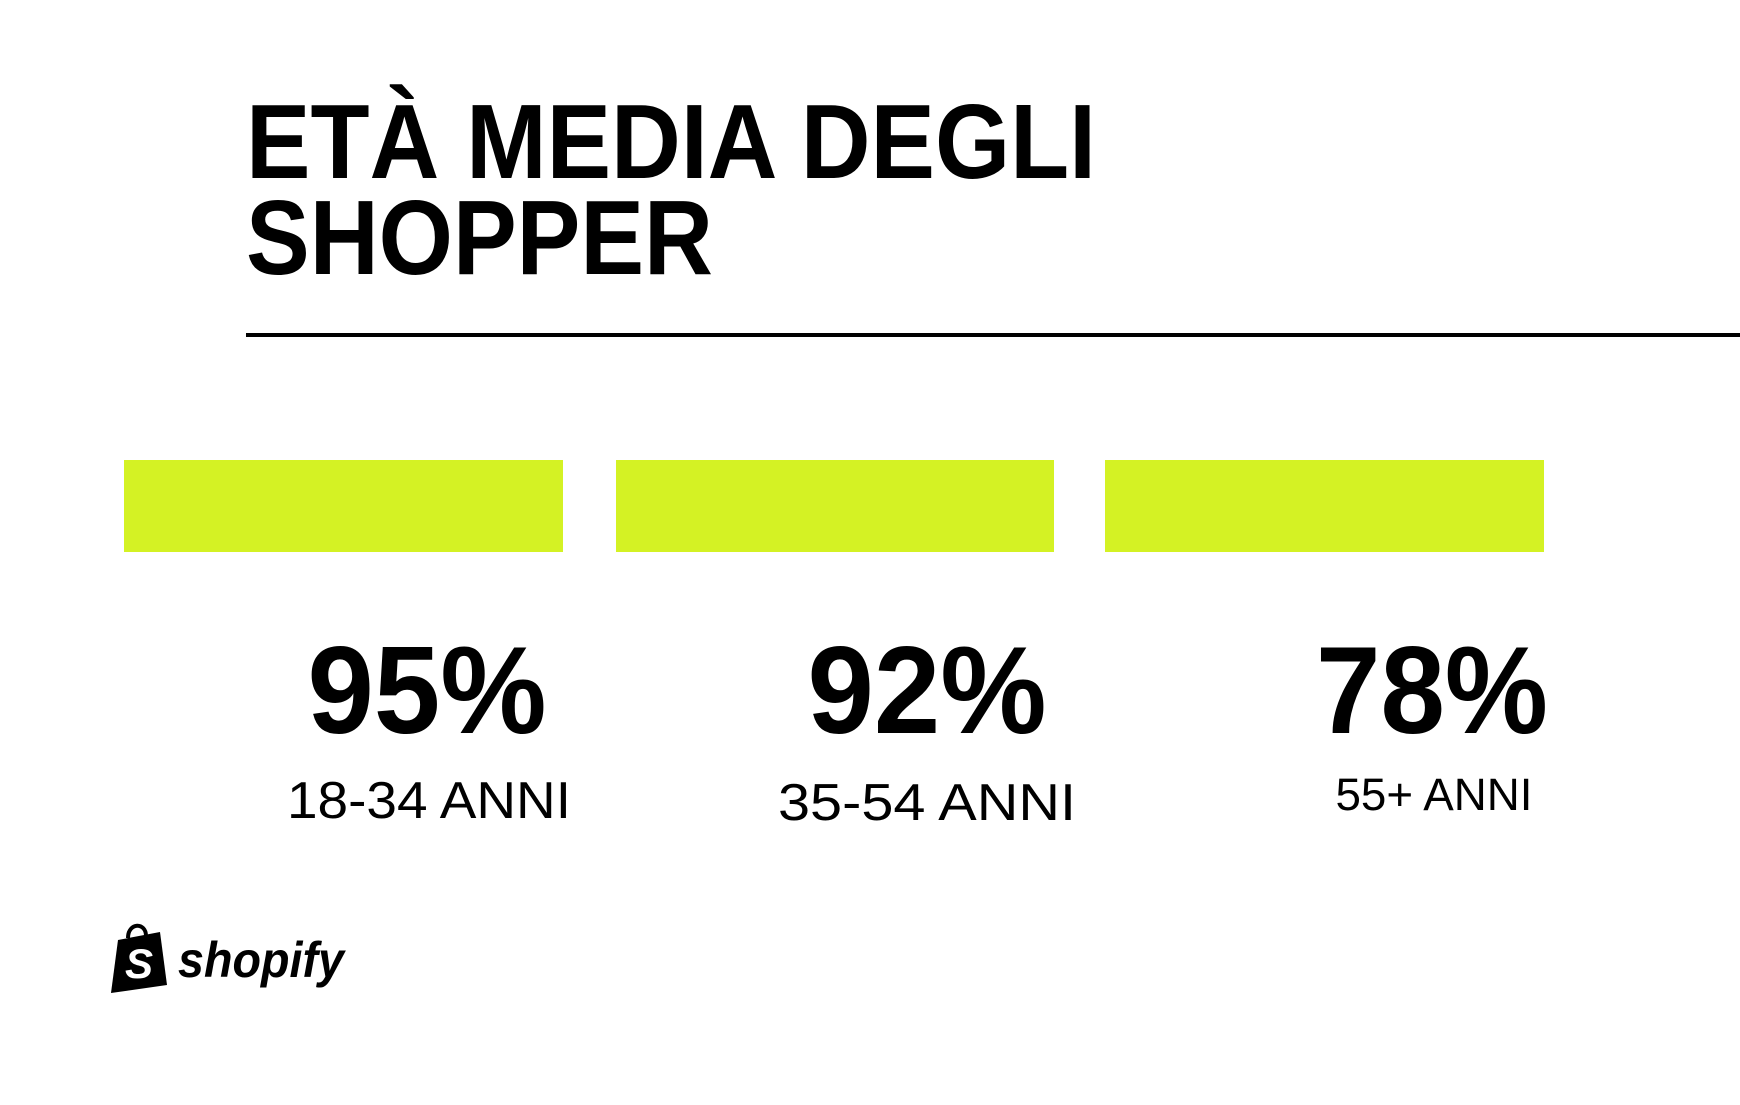 This screenshot has height=1105, width=1740. Describe the element at coordinates (927, 691) in the screenshot. I see `stat-value: 92%` at that location.